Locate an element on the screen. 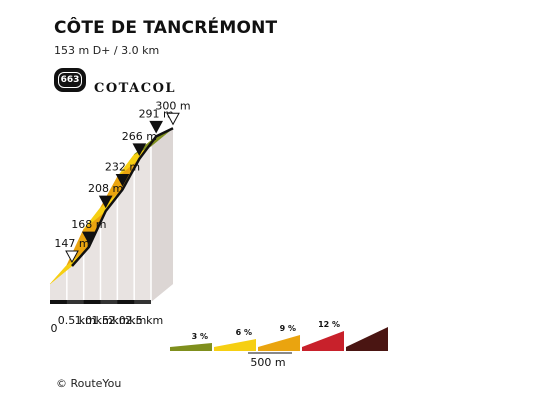 The image size is (550, 400). elevation-label: 300 m is located at coordinates (172, 105).